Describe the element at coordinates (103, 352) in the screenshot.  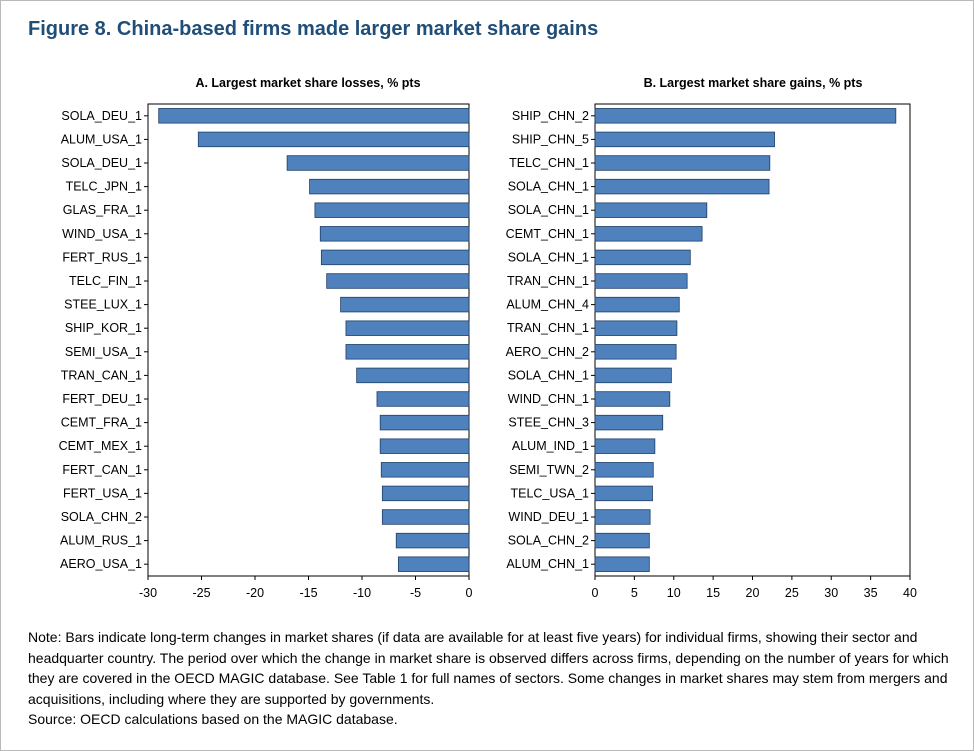
I see `panel-a-category-label: SEMI_USA_1` at that location.